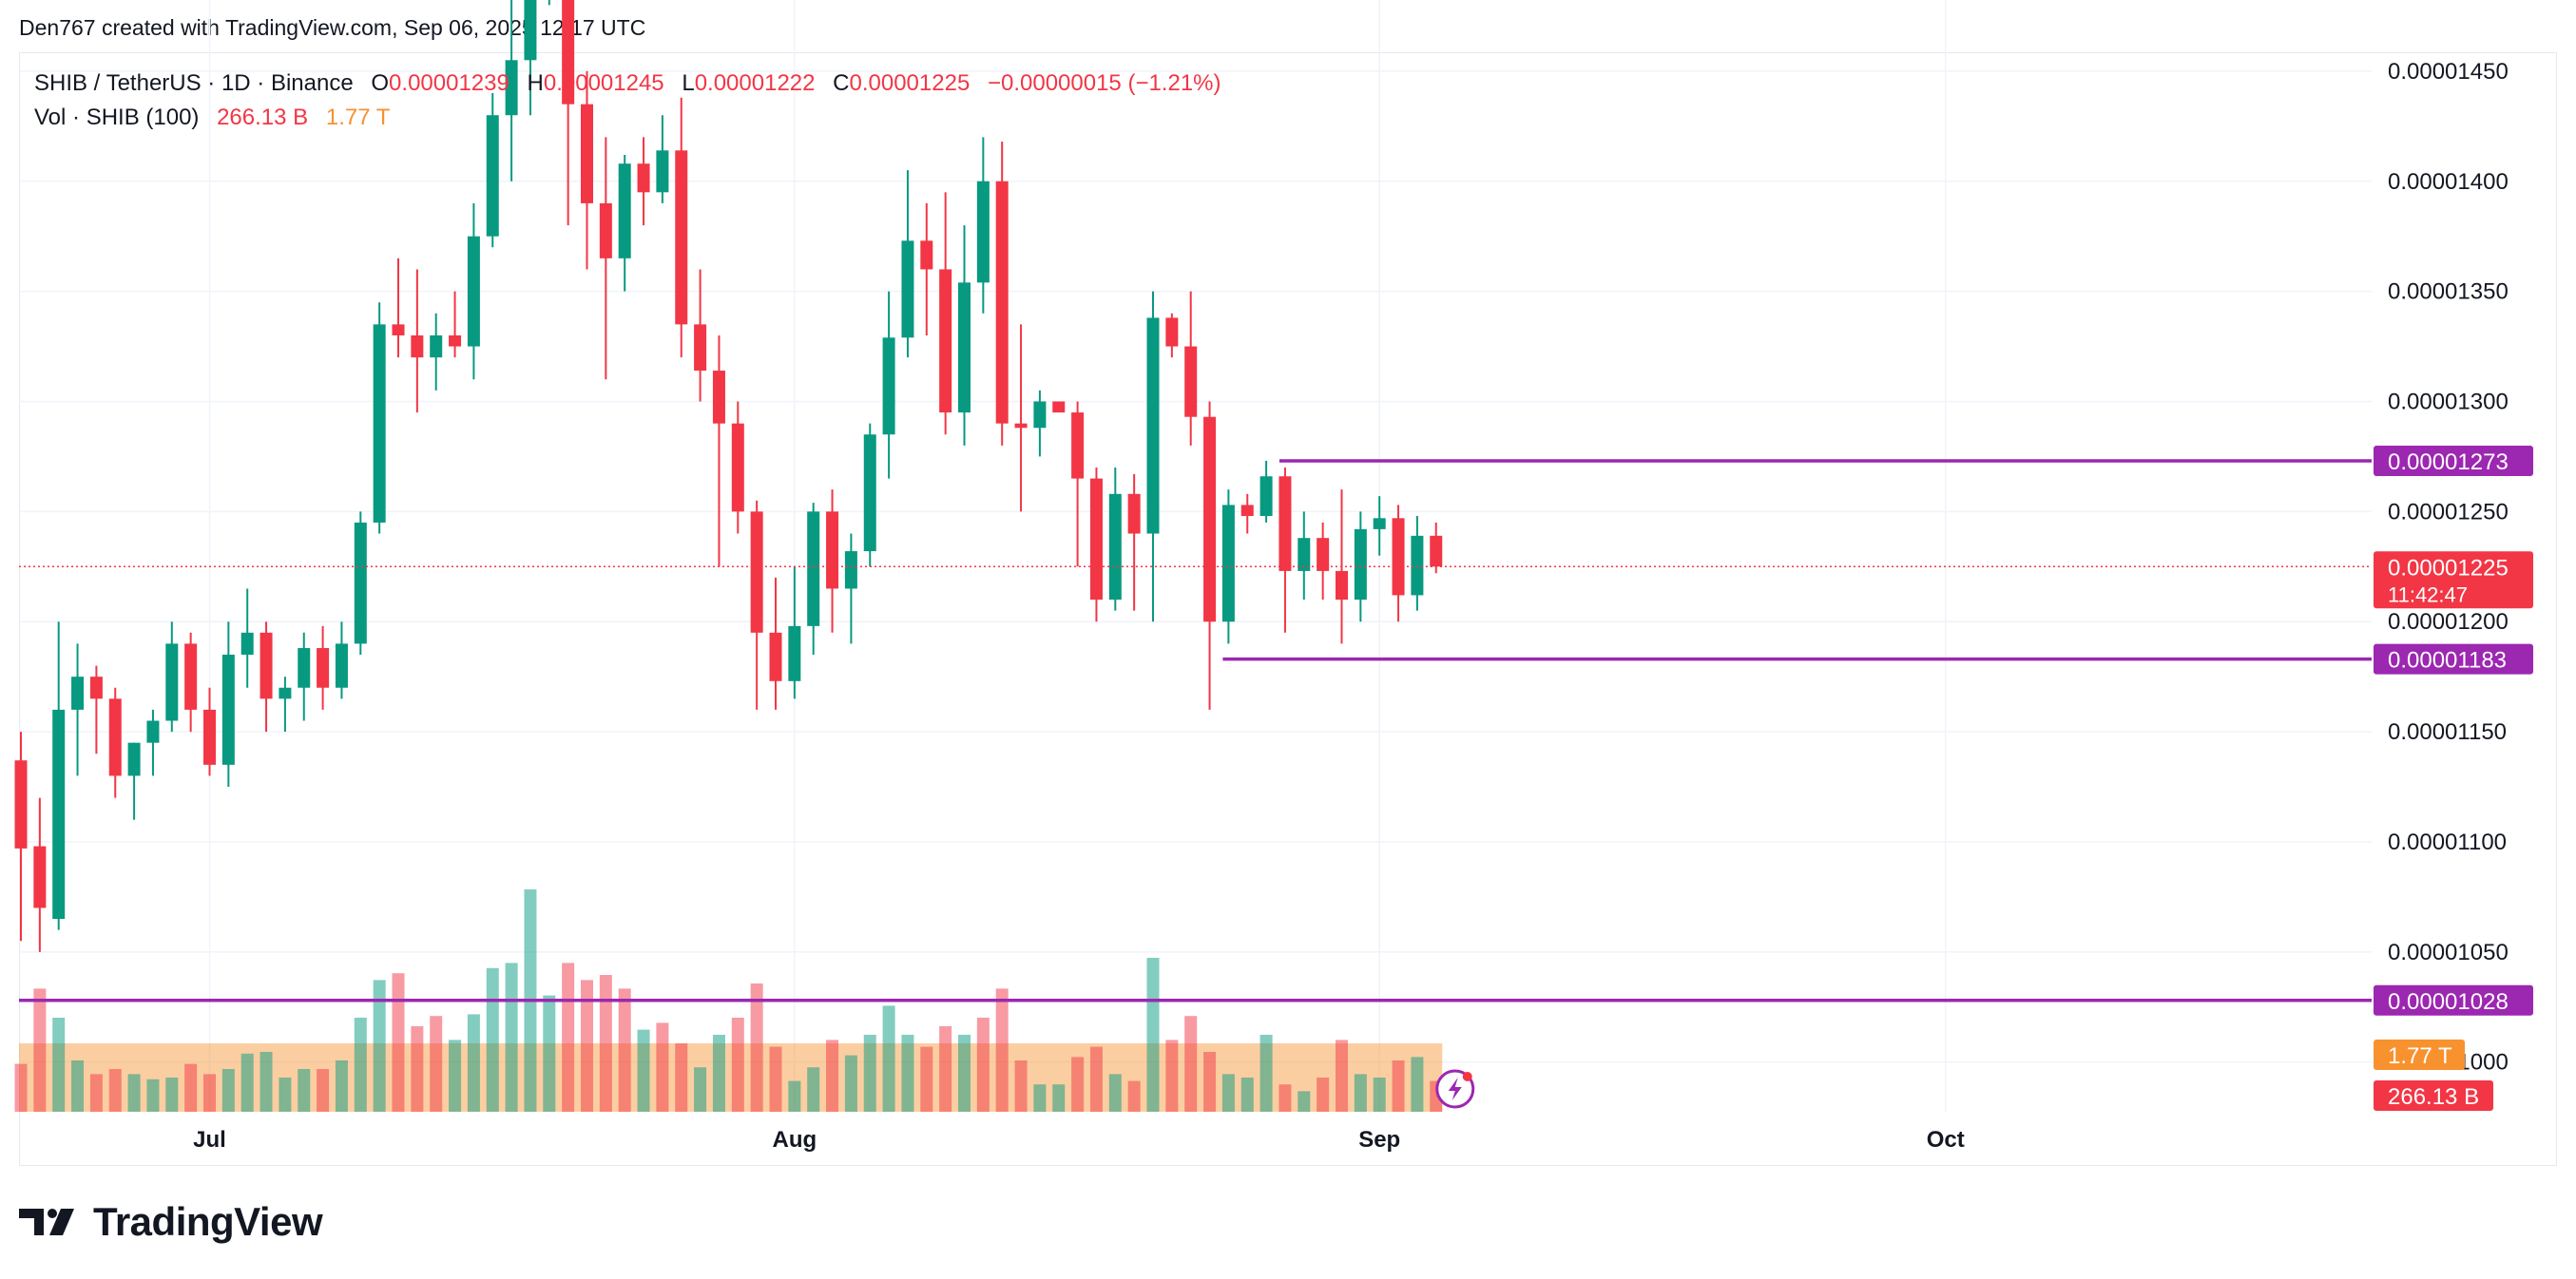  I want to click on notification-dot, so click(1467, 1077).